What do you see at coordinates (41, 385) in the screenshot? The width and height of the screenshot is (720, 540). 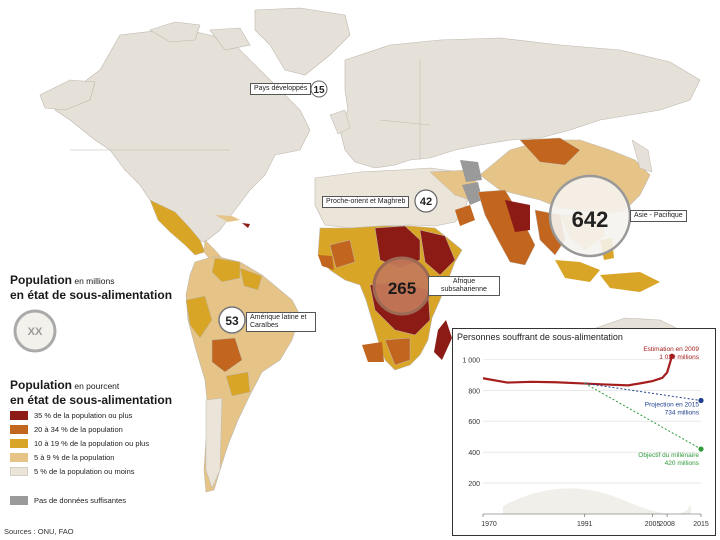 I see `legend-percent-title-bold: Population` at bounding box center [41, 385].